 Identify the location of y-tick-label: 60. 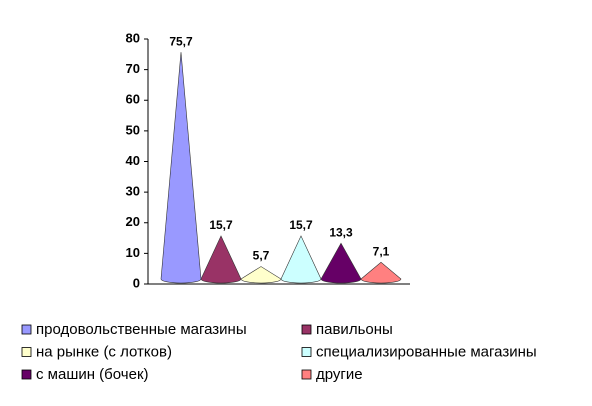
(133, 99).